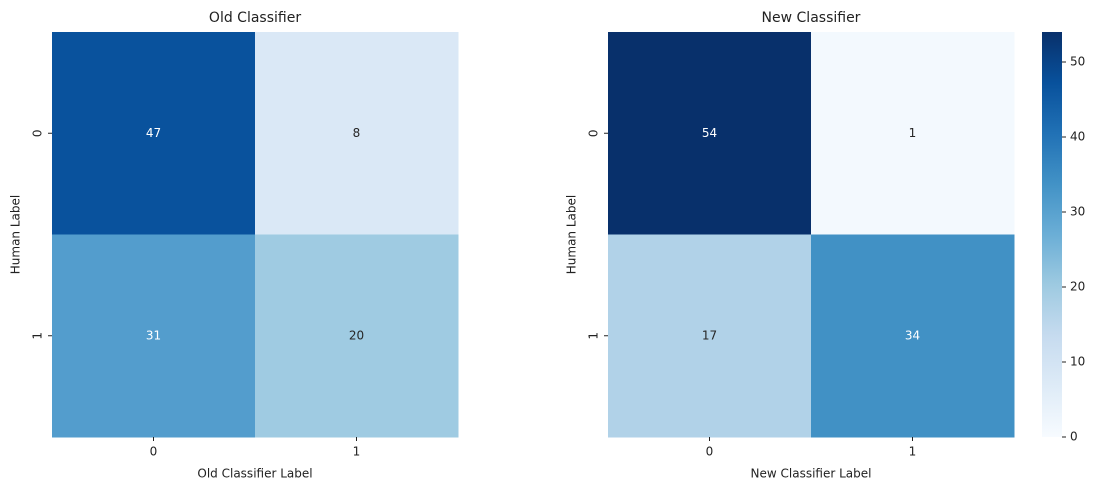 The width and height of the screenshot is (1099, 494). What do you see at coordinates (811, 474) in the screenshot?
I see `x-axis-label: New Classifier Label` at bounding box center [811, 474].